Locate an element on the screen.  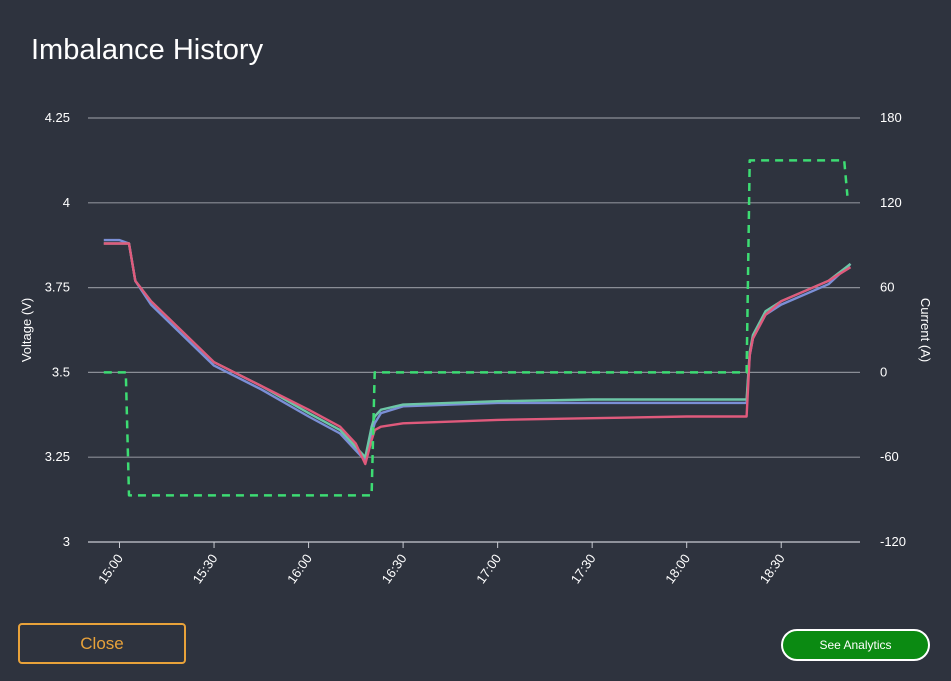
x-tick-label: 15:00 is located at coordinates (110, 568).